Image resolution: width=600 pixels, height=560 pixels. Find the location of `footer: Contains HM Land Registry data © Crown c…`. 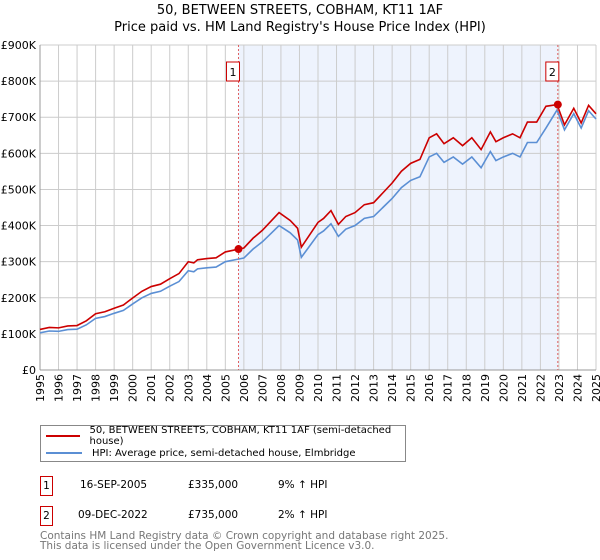

footer: Contains HM Land Registry data © Crown c… is located at coordinates (244, 541).